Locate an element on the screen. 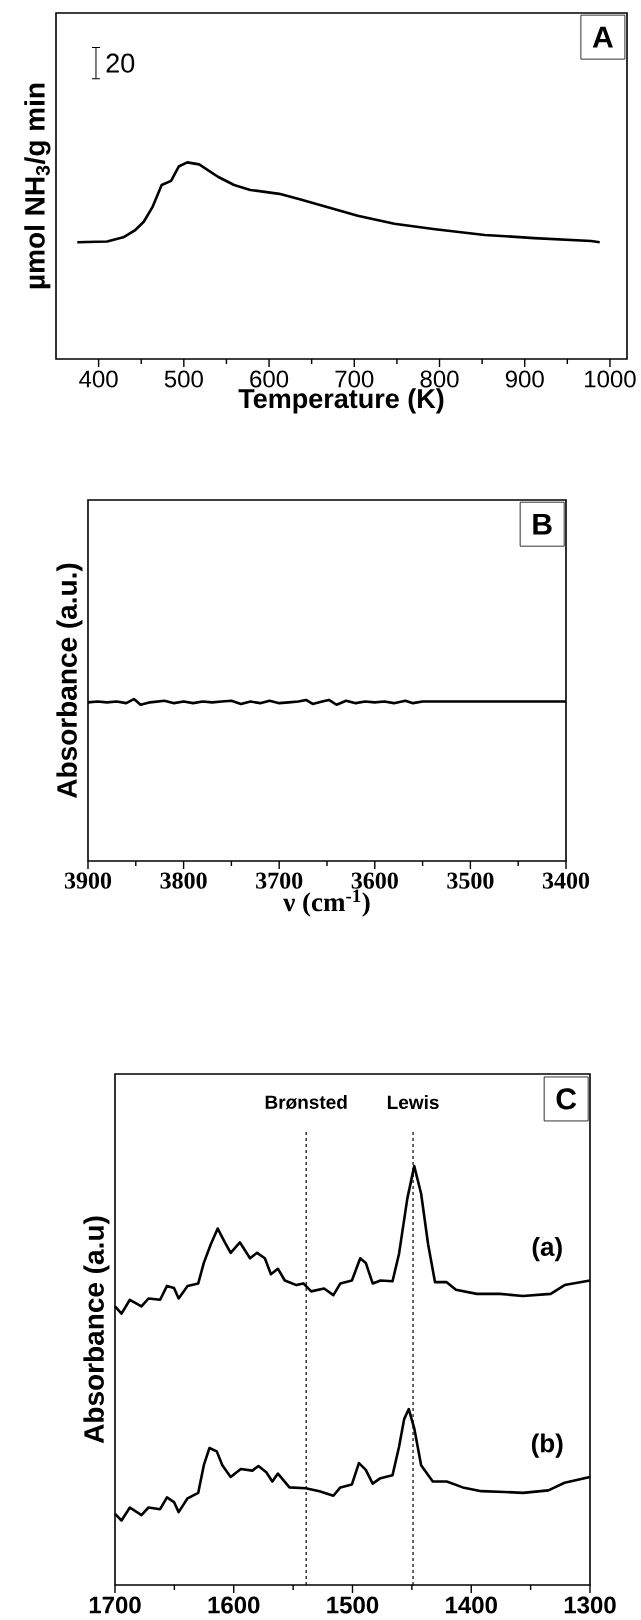  x-axis-title: ν (cm$^{-1}$) is located at coordinates (326, 903).